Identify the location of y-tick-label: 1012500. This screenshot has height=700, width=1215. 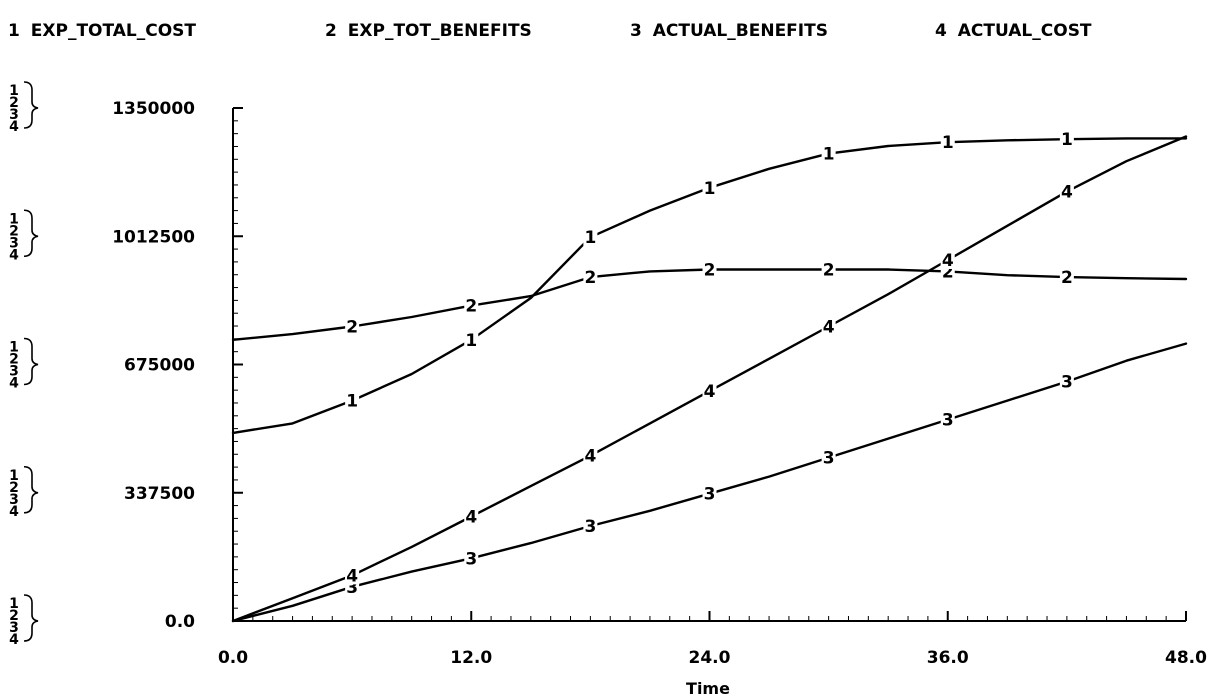
(153, 237).